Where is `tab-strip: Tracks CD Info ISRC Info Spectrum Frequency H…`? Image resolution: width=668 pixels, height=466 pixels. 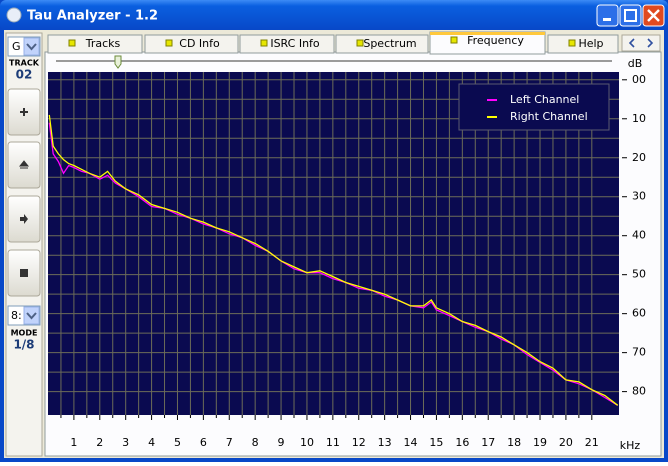 tab-strip: Tracks CD Info ISRC Info Spectrum Frequency H… is located at coordinates (333, 43).